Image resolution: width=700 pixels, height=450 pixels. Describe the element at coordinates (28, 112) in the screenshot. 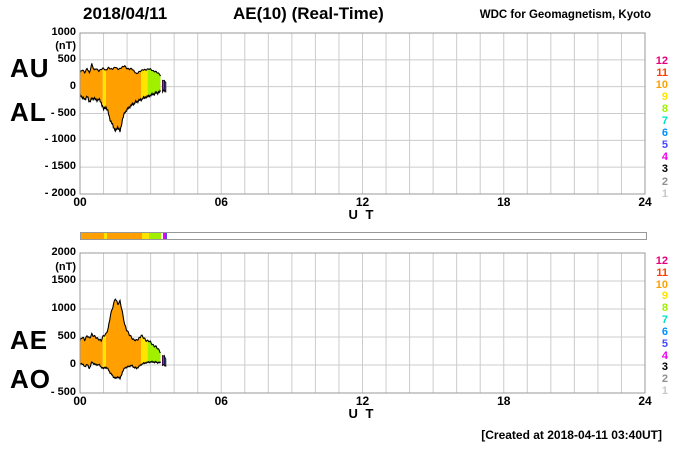

I see `label-al: AL` at that location.